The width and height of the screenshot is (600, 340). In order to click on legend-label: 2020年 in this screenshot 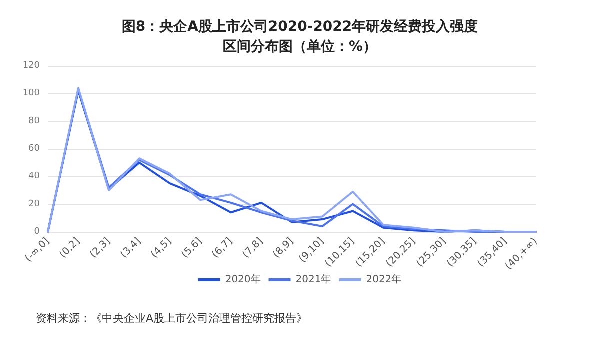, I will do `click(243, 280)`.